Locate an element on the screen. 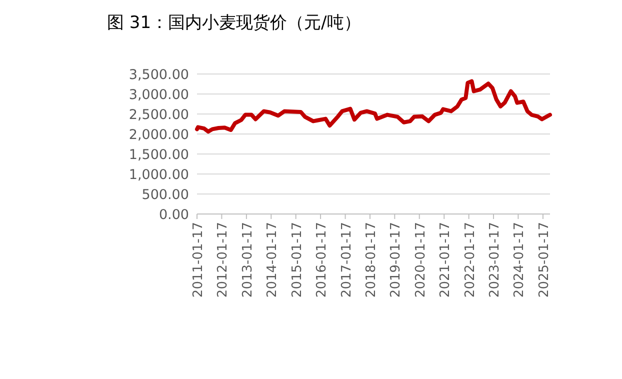 This screenshot has height=379, width=622. x-tick-label: 2017-01-17 is located at coordinates (346, 260).